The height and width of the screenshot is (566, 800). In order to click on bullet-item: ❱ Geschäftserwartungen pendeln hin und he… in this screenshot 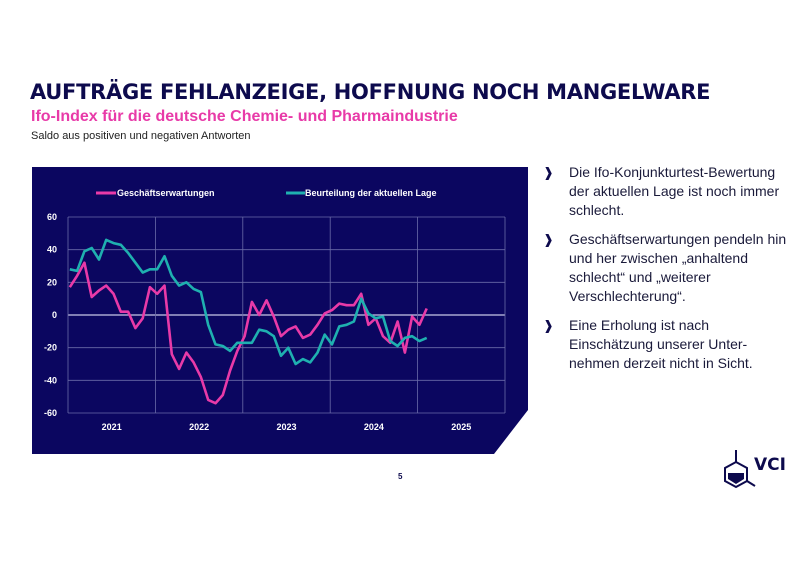, I will do `click(668, 268)`.